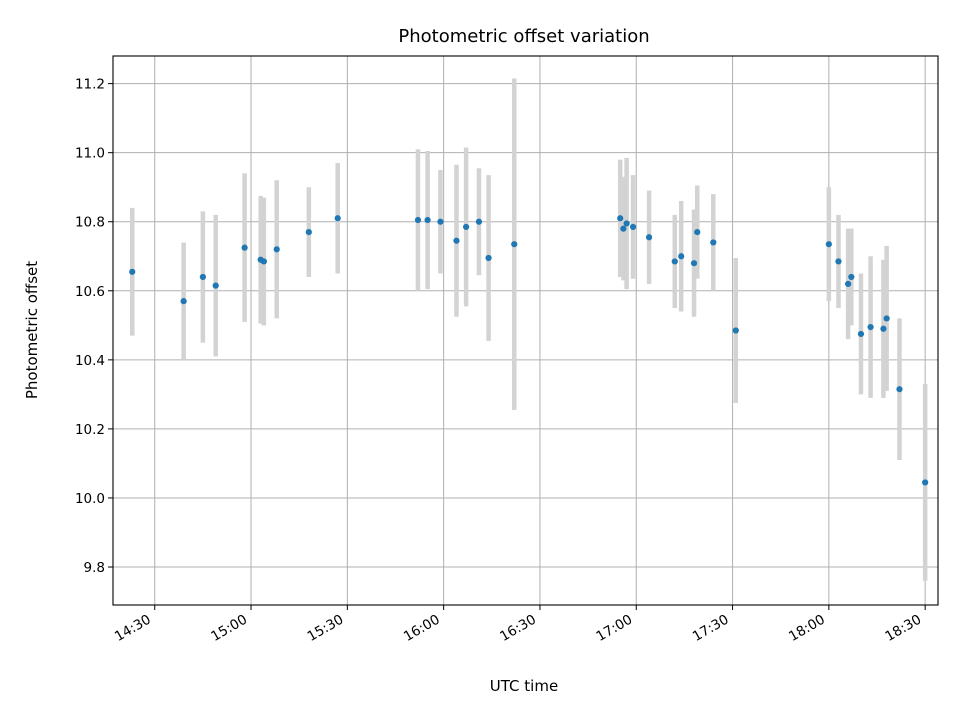  What do you see at coordinates (807, 628) in the screenshot?
I see `x-tick-label: 18:00` at bounding box center [807, 628].